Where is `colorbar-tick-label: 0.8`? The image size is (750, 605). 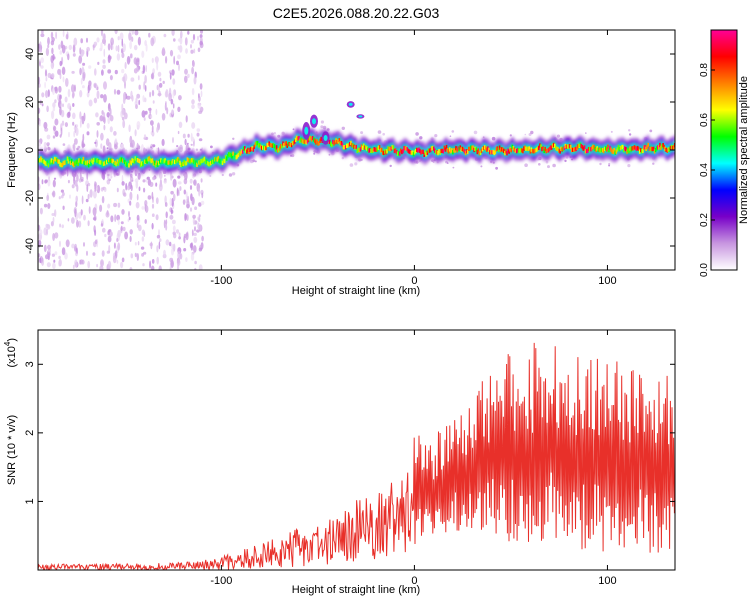
colorbar-tick-label: 0.8 is located at coordinates (704, 70).